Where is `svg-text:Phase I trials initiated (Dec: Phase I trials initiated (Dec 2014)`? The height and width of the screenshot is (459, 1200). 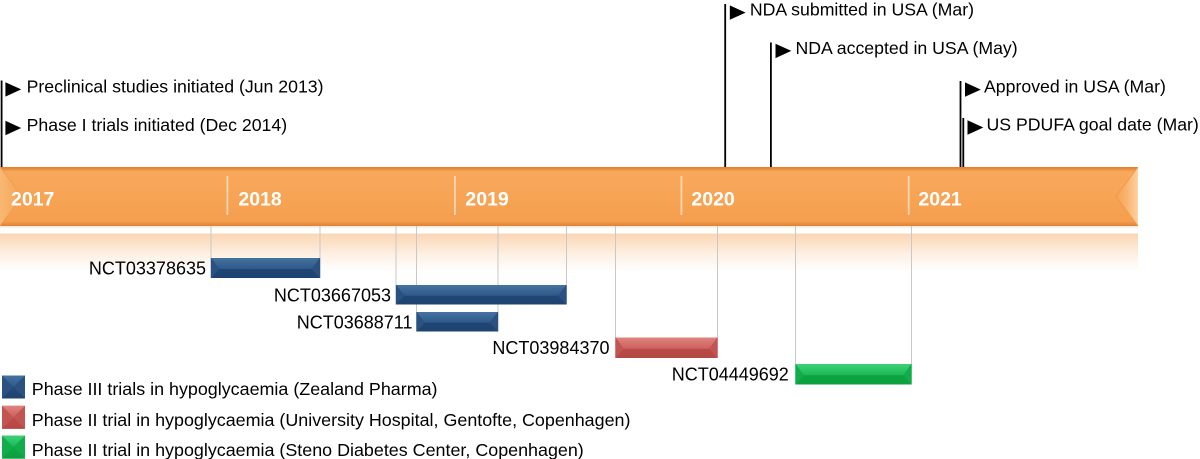 svg-text:Phase I trials initiated (Dec: Phase I trials initiated (Dec 2014) is located at coordinates (157, 125).